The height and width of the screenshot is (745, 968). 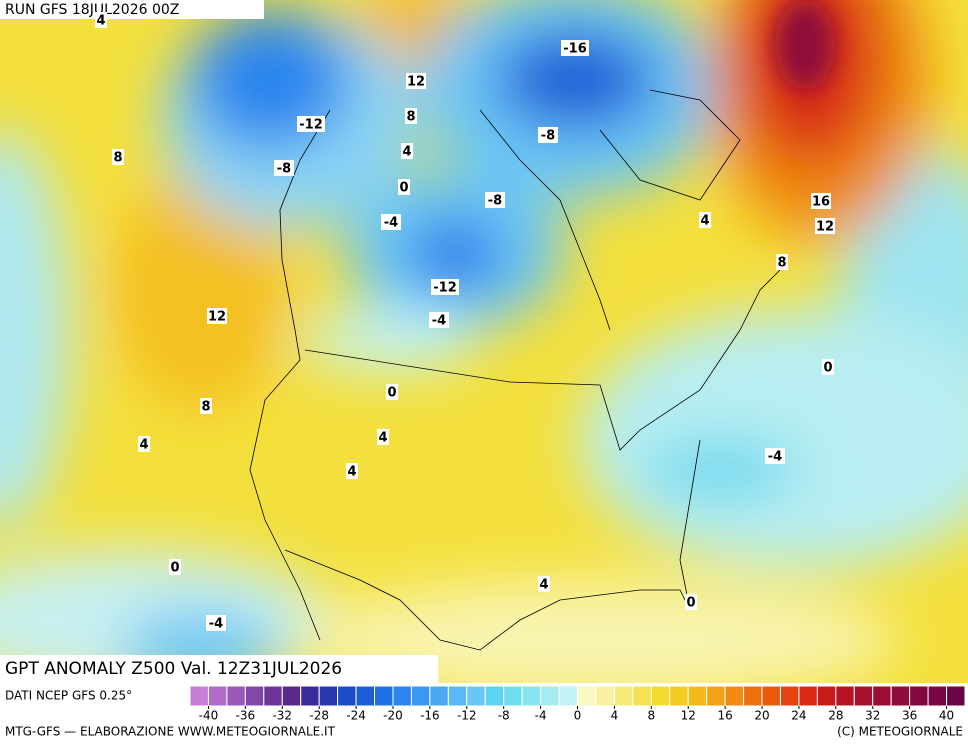 What do you see at coordinates (173, 669) in the screenshot?
I see `map-title: GPT ANOMALY Z500 Val. 12Z31JUL2026` at bounding box center [173, 669].